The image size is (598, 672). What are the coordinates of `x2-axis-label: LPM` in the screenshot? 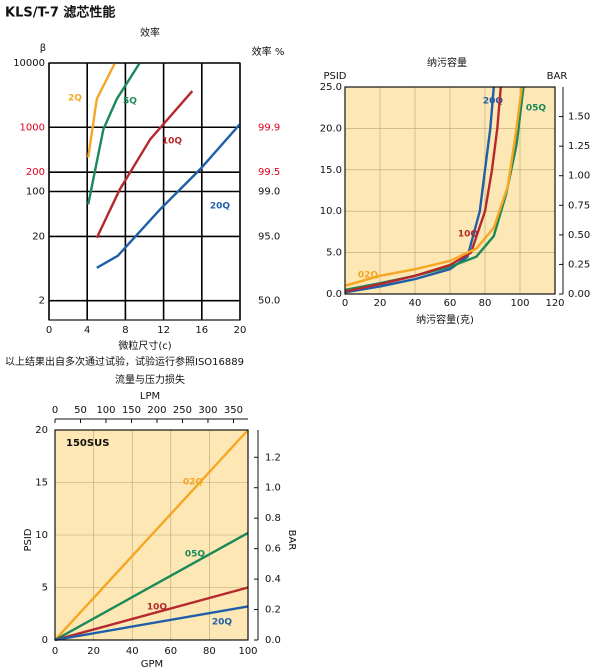 It's located at (150, 396).